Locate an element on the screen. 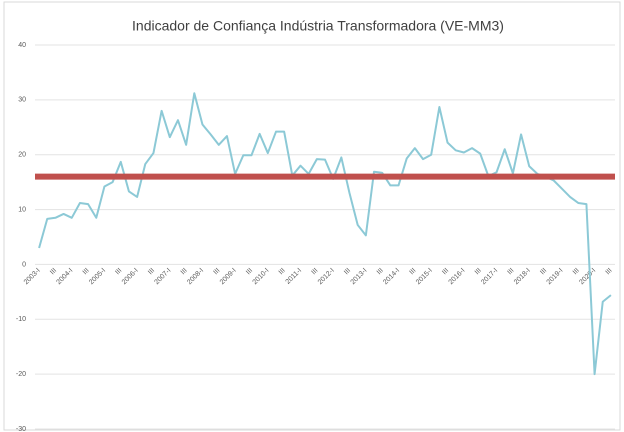 The width and height of the screenshot is (624, 432). y-tick-label: 20 is located at coordinates (22, 155).